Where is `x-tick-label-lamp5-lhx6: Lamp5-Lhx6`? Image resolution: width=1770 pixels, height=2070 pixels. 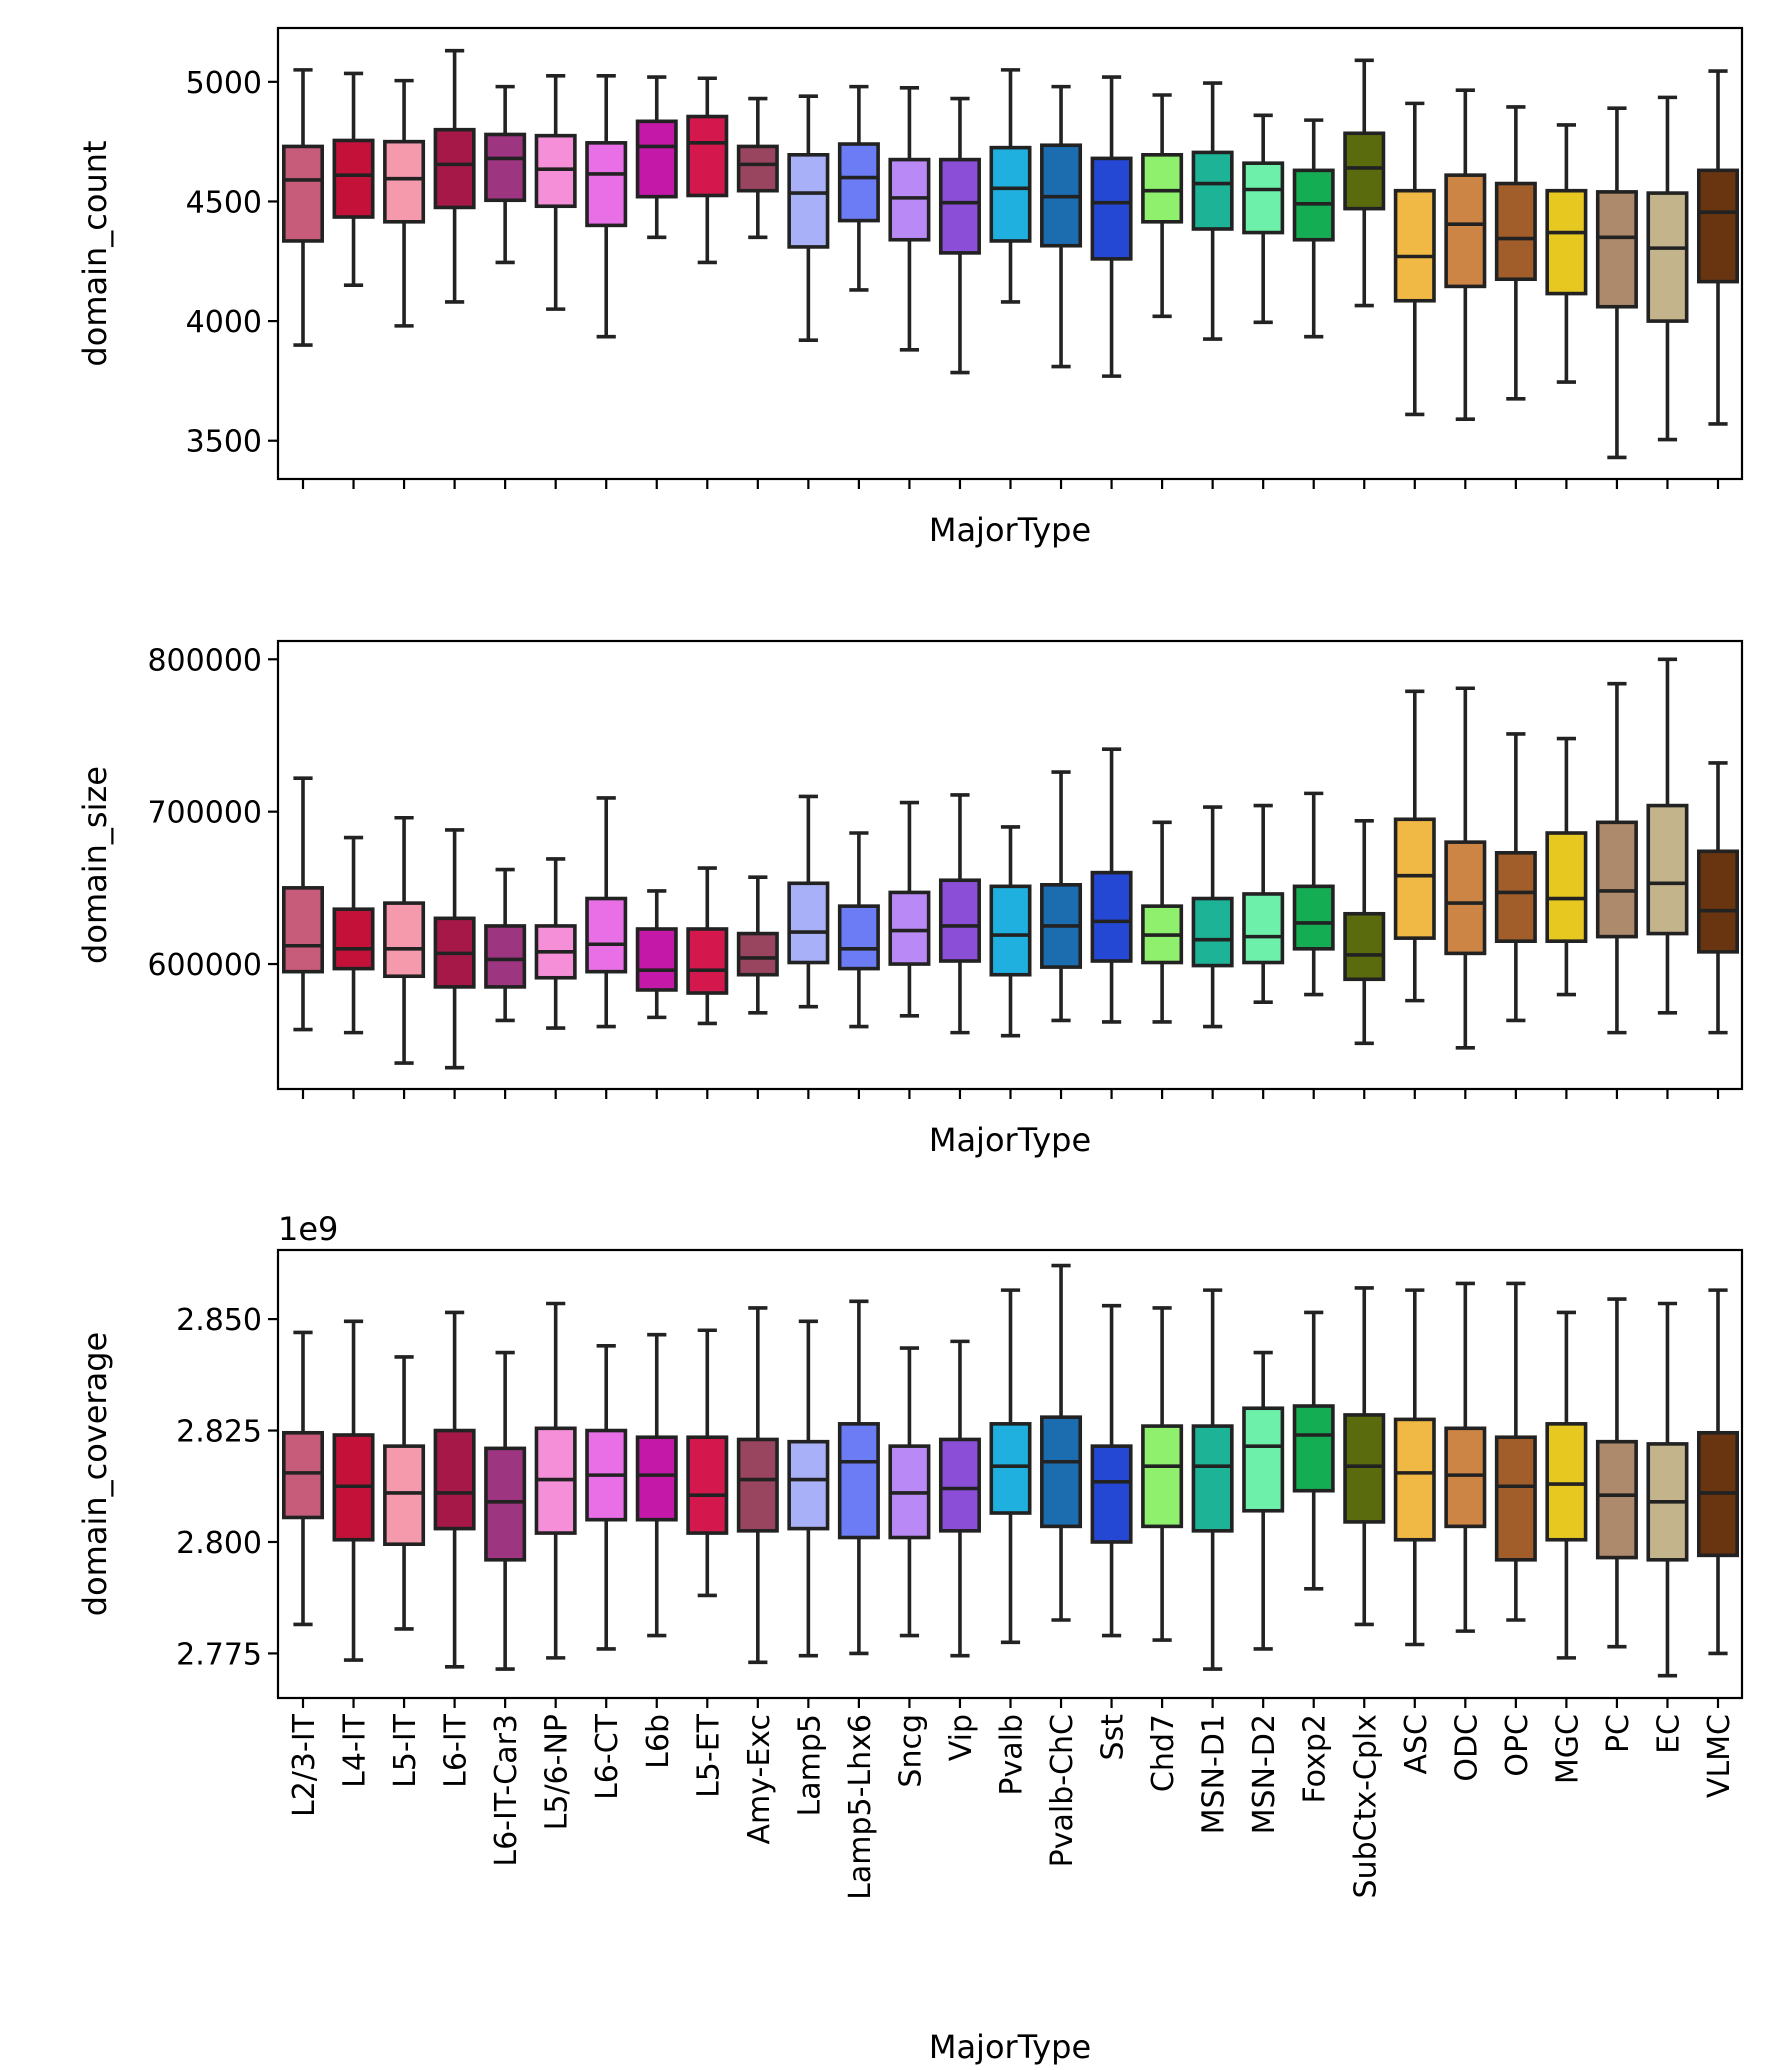
x-tick-label-lamp5-lhx6: Lamp5-Lhx6 is located at coordinates (860, 1807).